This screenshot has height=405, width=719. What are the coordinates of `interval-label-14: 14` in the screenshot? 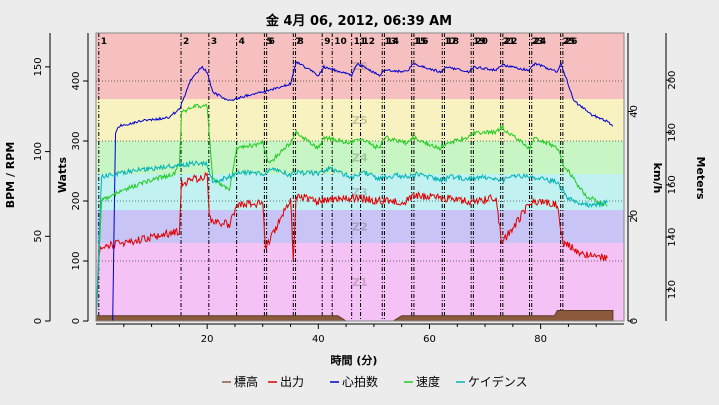 It's located at (392, 42).